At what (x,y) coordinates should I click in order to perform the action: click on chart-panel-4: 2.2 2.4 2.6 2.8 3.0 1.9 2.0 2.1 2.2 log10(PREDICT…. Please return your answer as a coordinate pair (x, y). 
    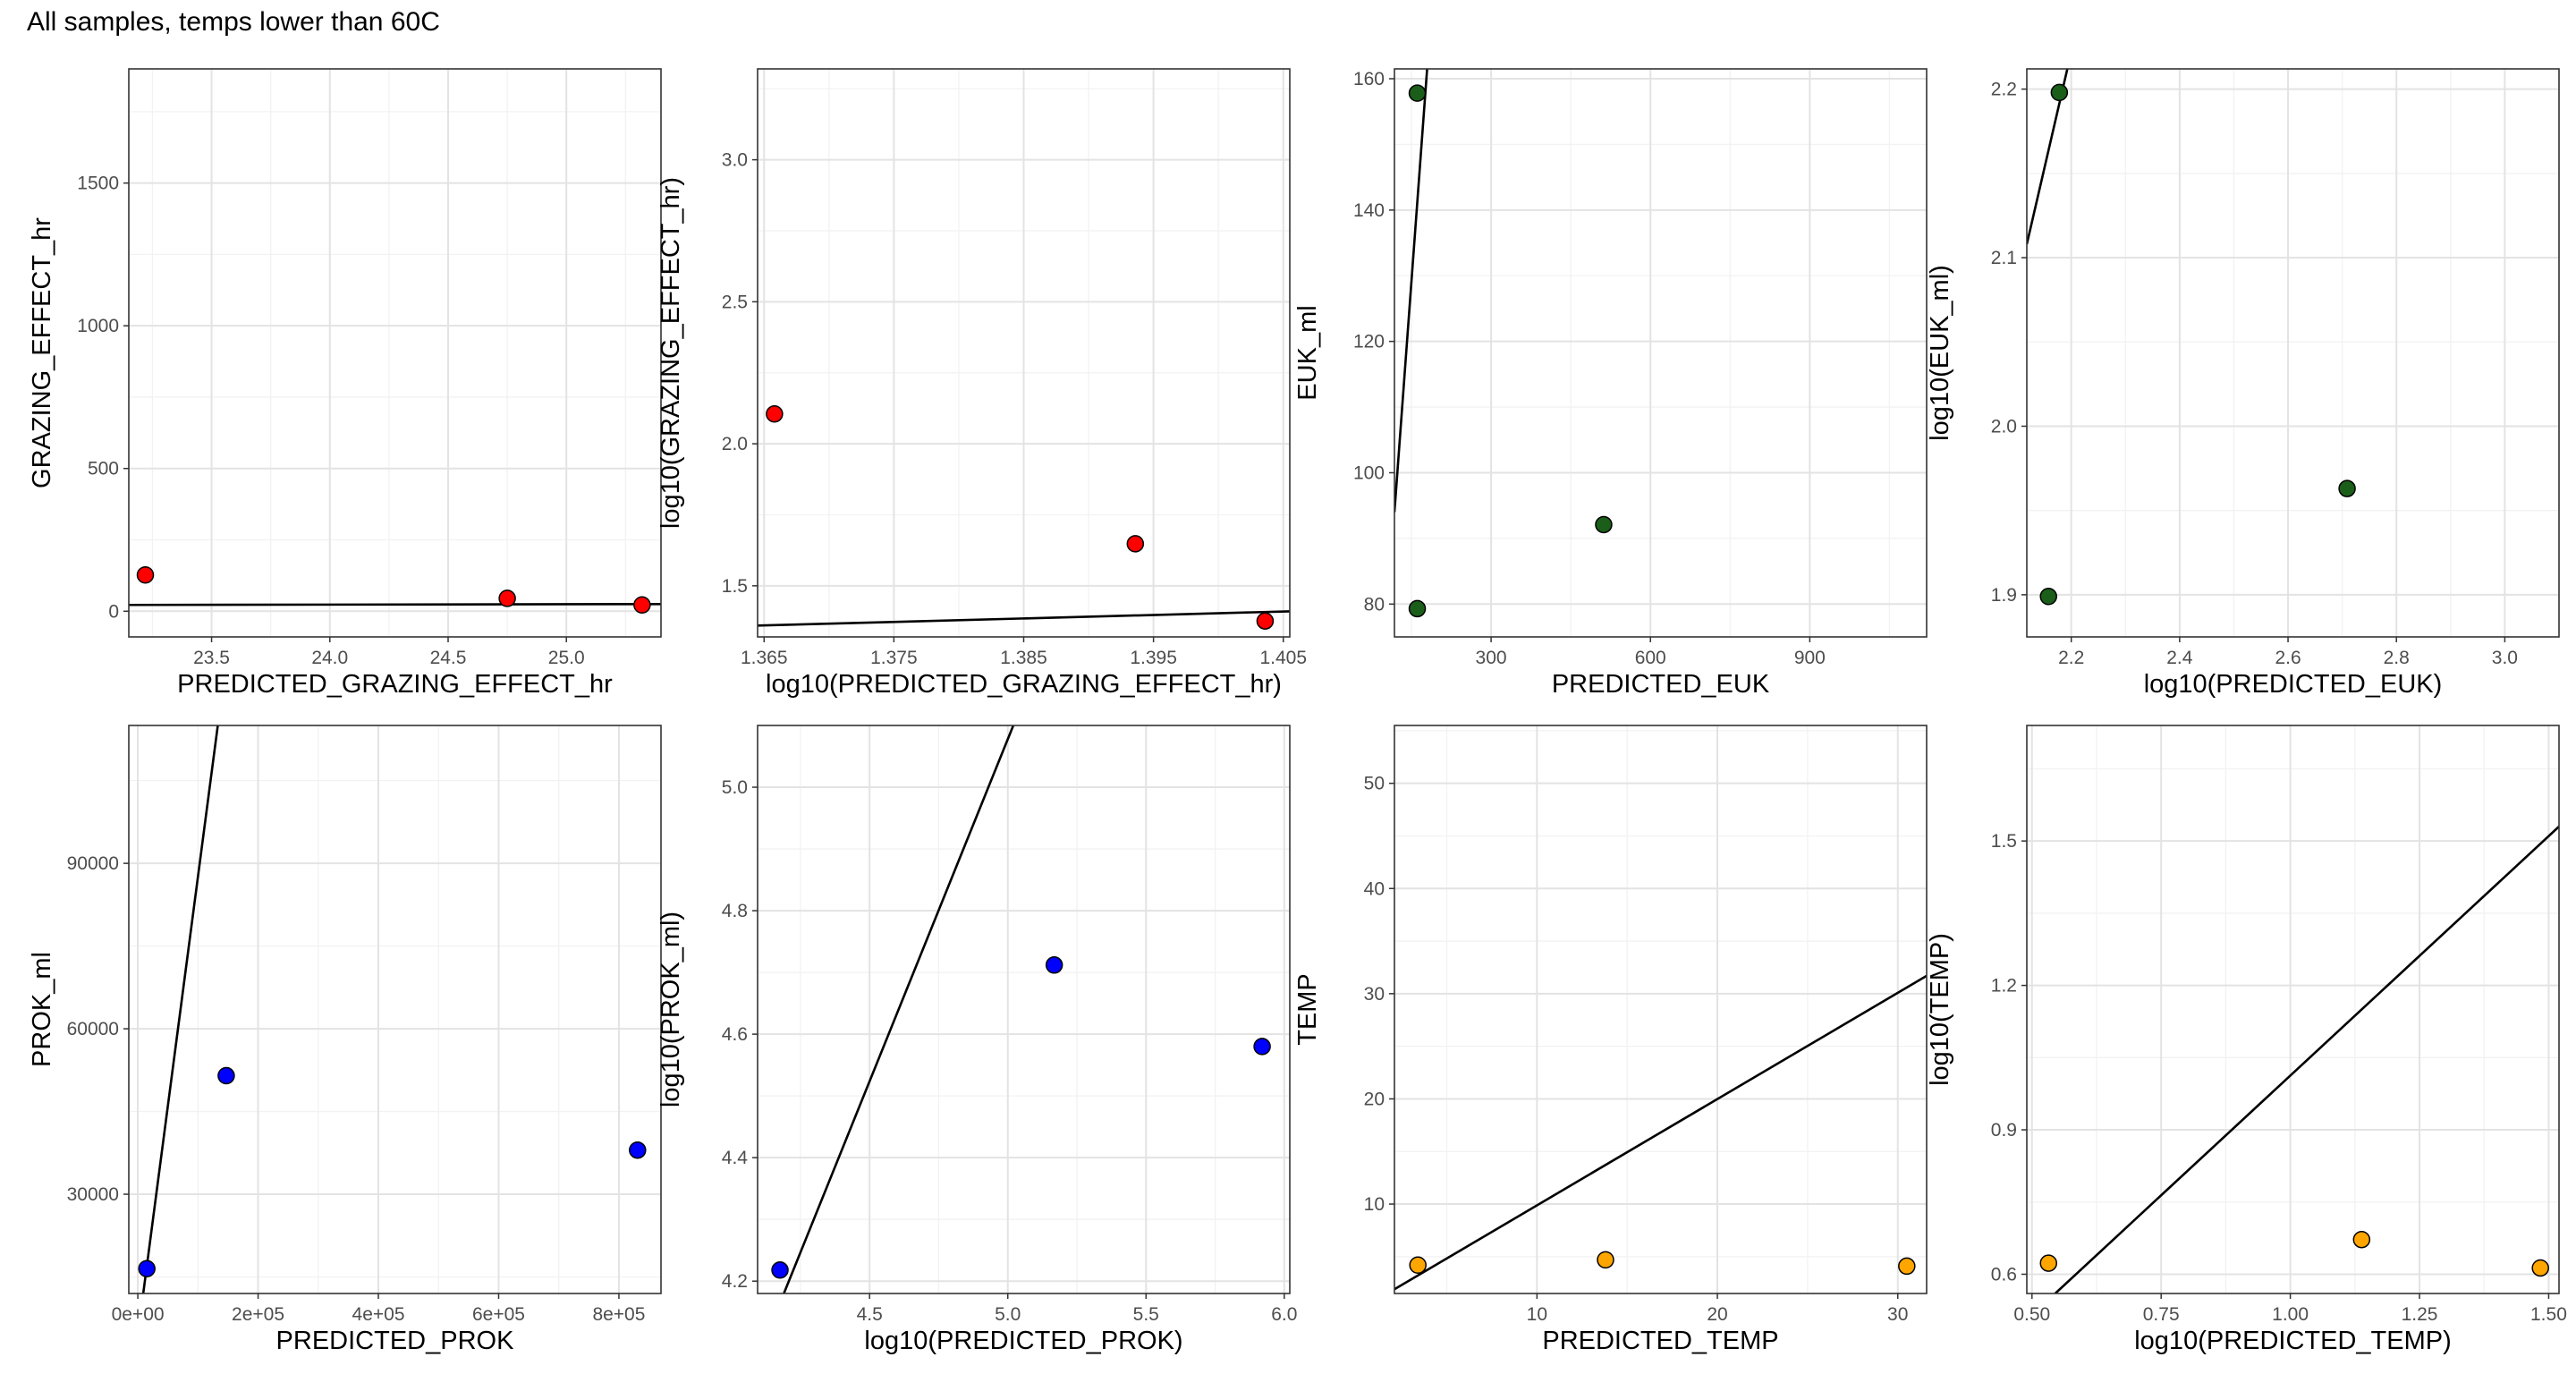
    Looking at the image, I should click on (2243, 383).